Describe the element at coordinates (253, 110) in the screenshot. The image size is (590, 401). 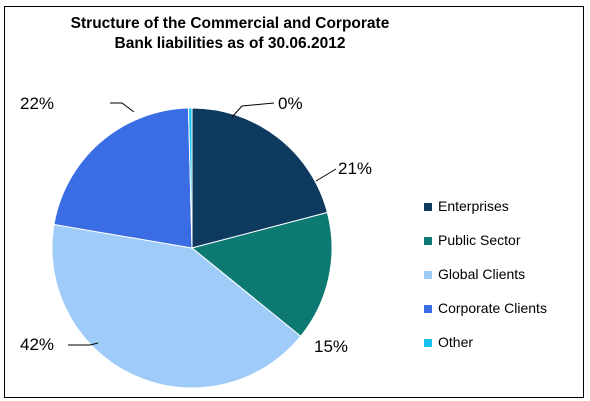
I see `leader-line-other` at that location.